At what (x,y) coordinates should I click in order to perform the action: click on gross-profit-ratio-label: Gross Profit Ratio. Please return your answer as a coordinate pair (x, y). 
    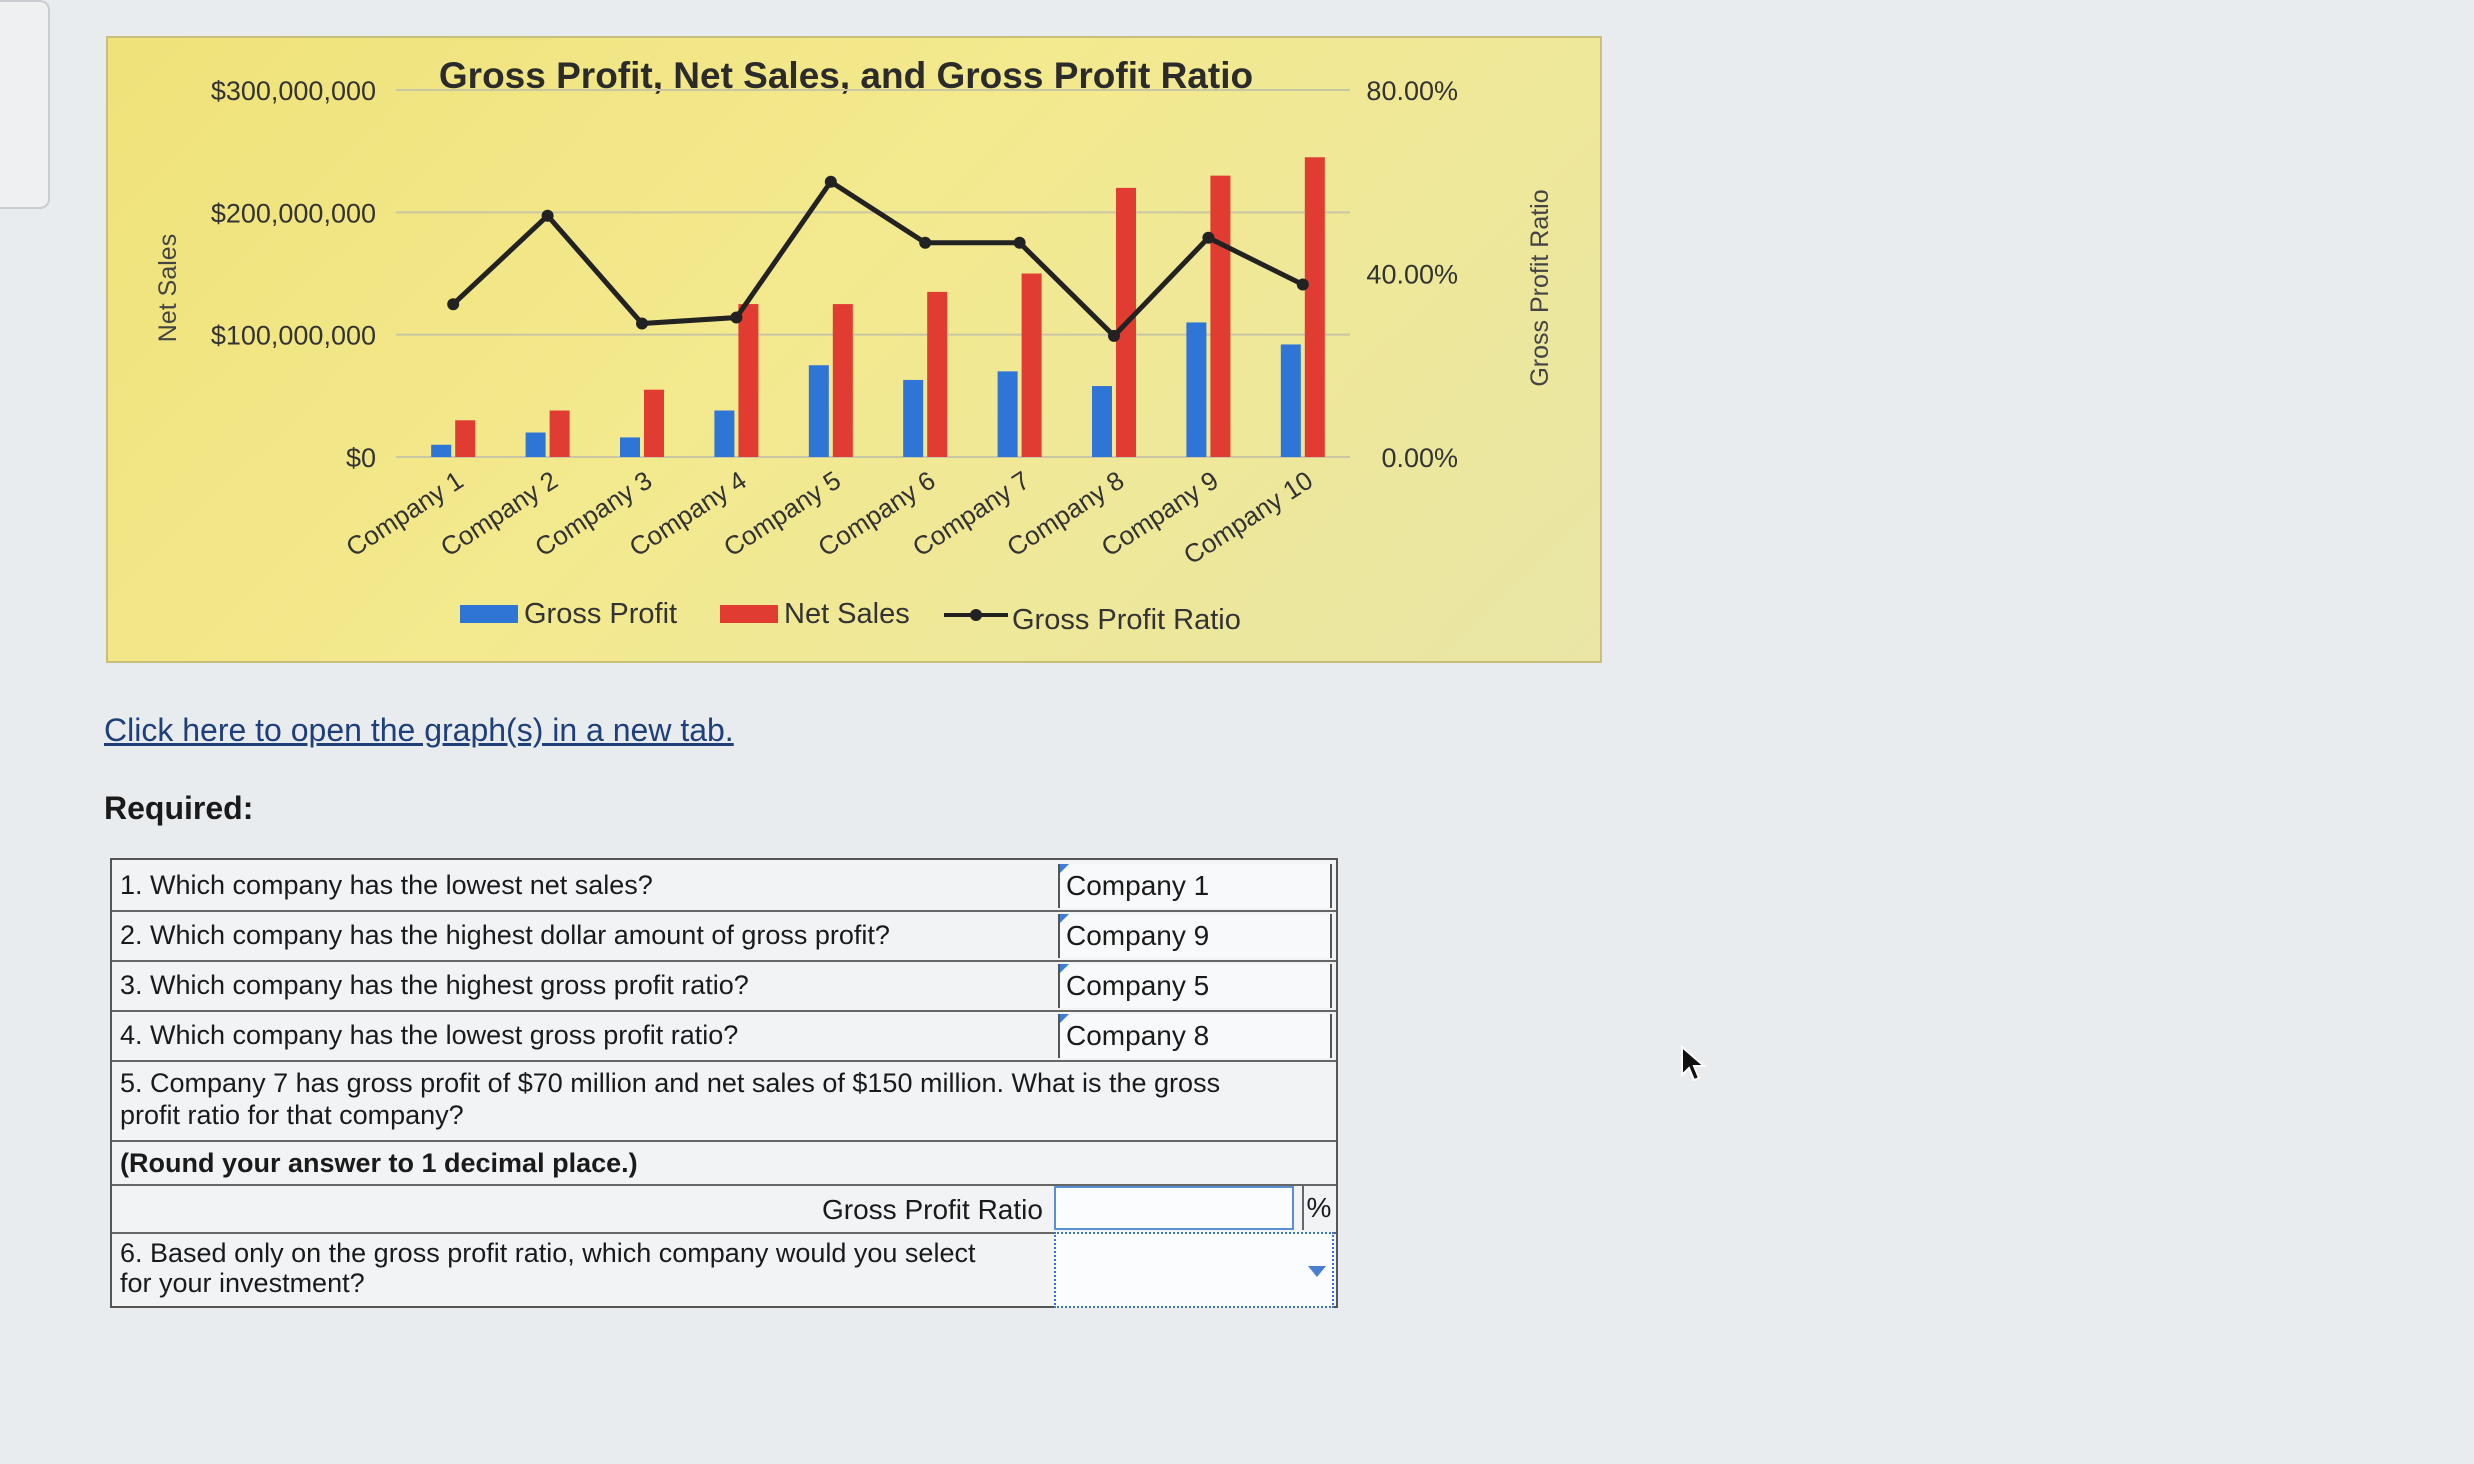
    Looking at the image, I should click on (932, 1209).